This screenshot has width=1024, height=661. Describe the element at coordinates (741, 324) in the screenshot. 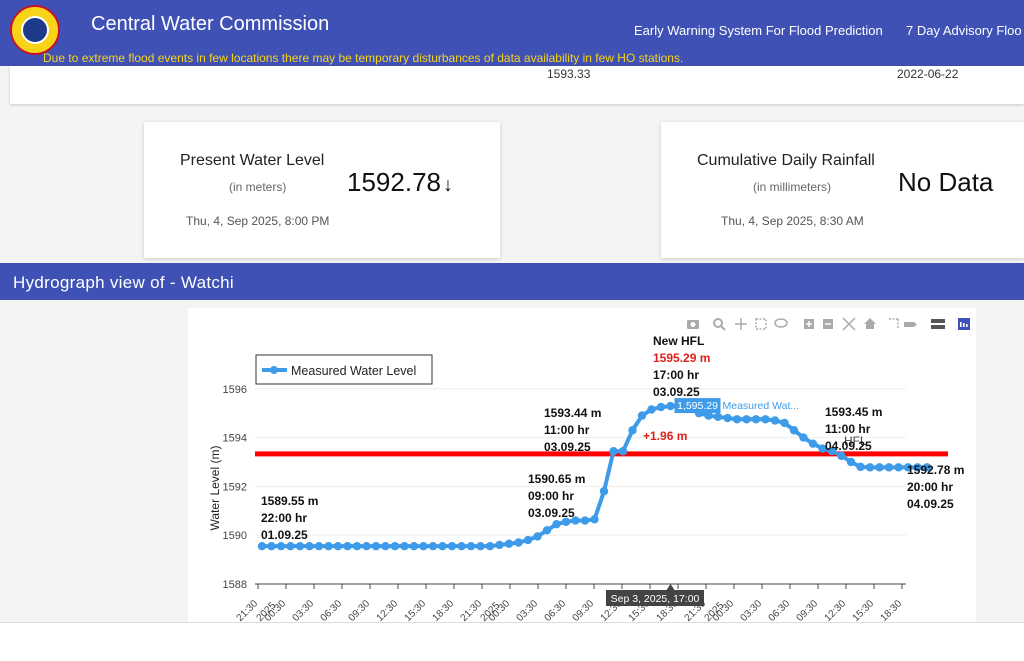

I see `pan-icon` at that location.